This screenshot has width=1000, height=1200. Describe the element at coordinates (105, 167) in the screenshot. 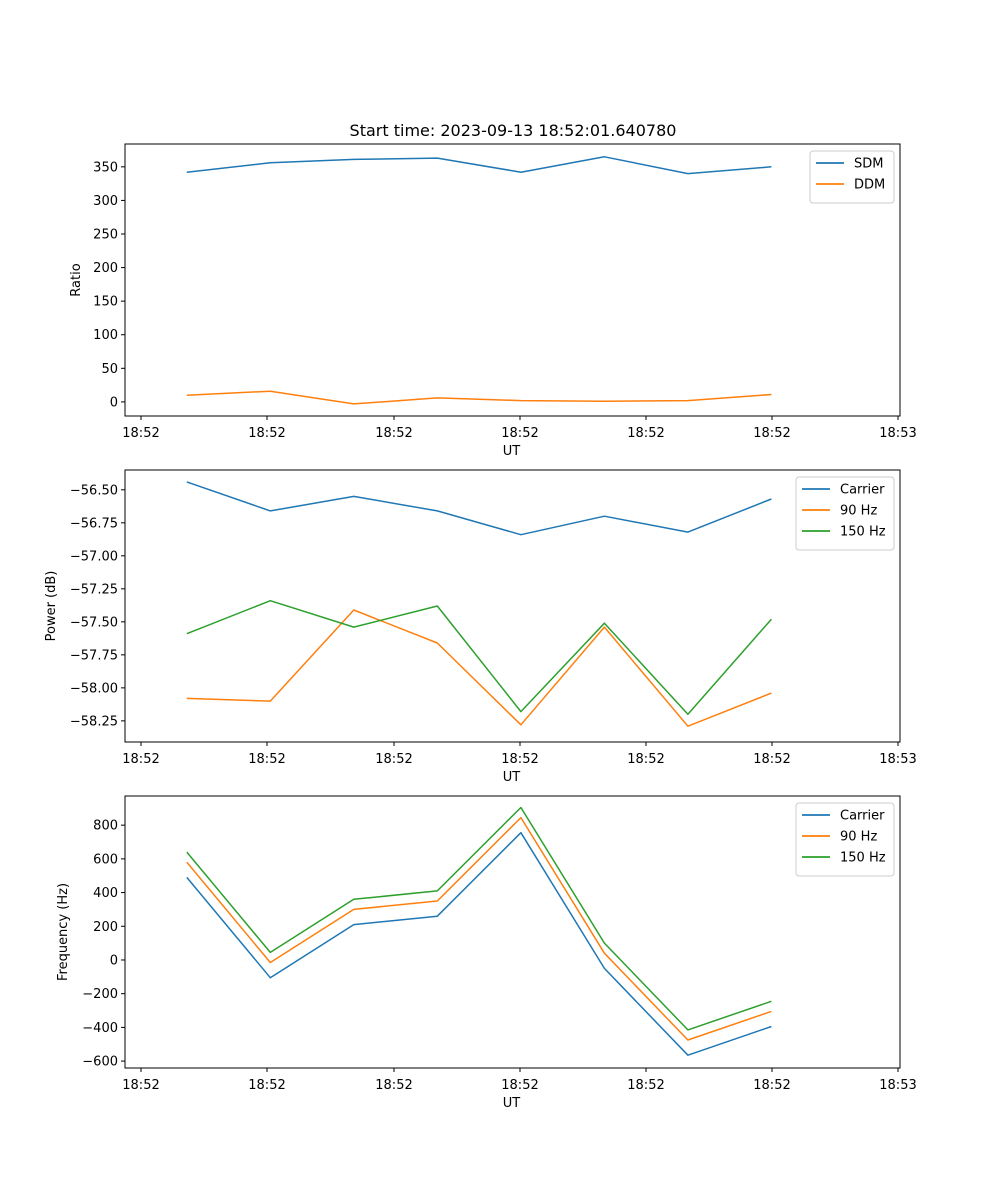

I see `y-tick-label: 350` at that location.